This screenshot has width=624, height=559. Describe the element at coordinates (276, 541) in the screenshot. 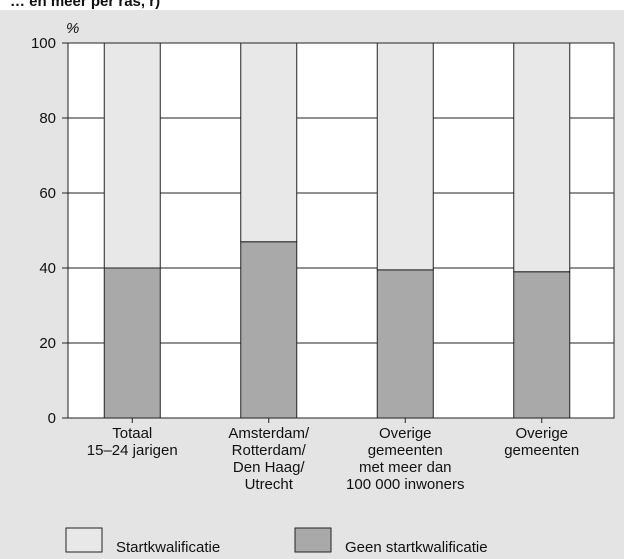

I see `legend: Startkwalificatie Geen startkwalificatie` at that location.